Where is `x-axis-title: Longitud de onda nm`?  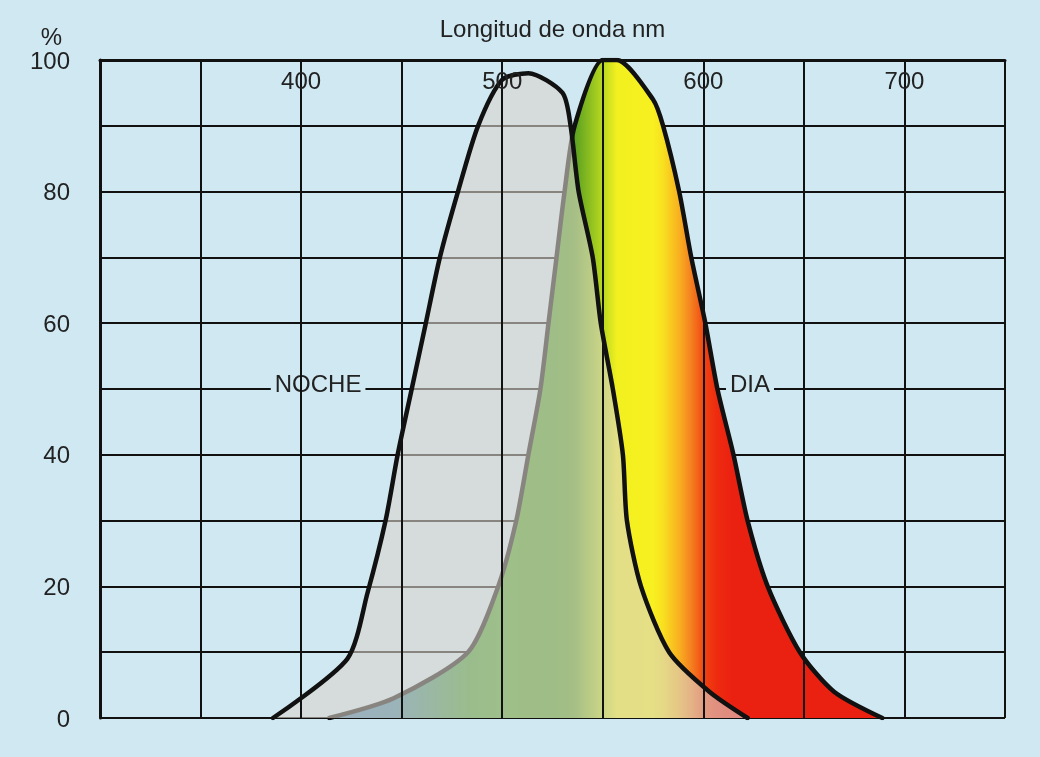 x-axis-title: Longitud de onda nm is located at coordinates (552, 28).